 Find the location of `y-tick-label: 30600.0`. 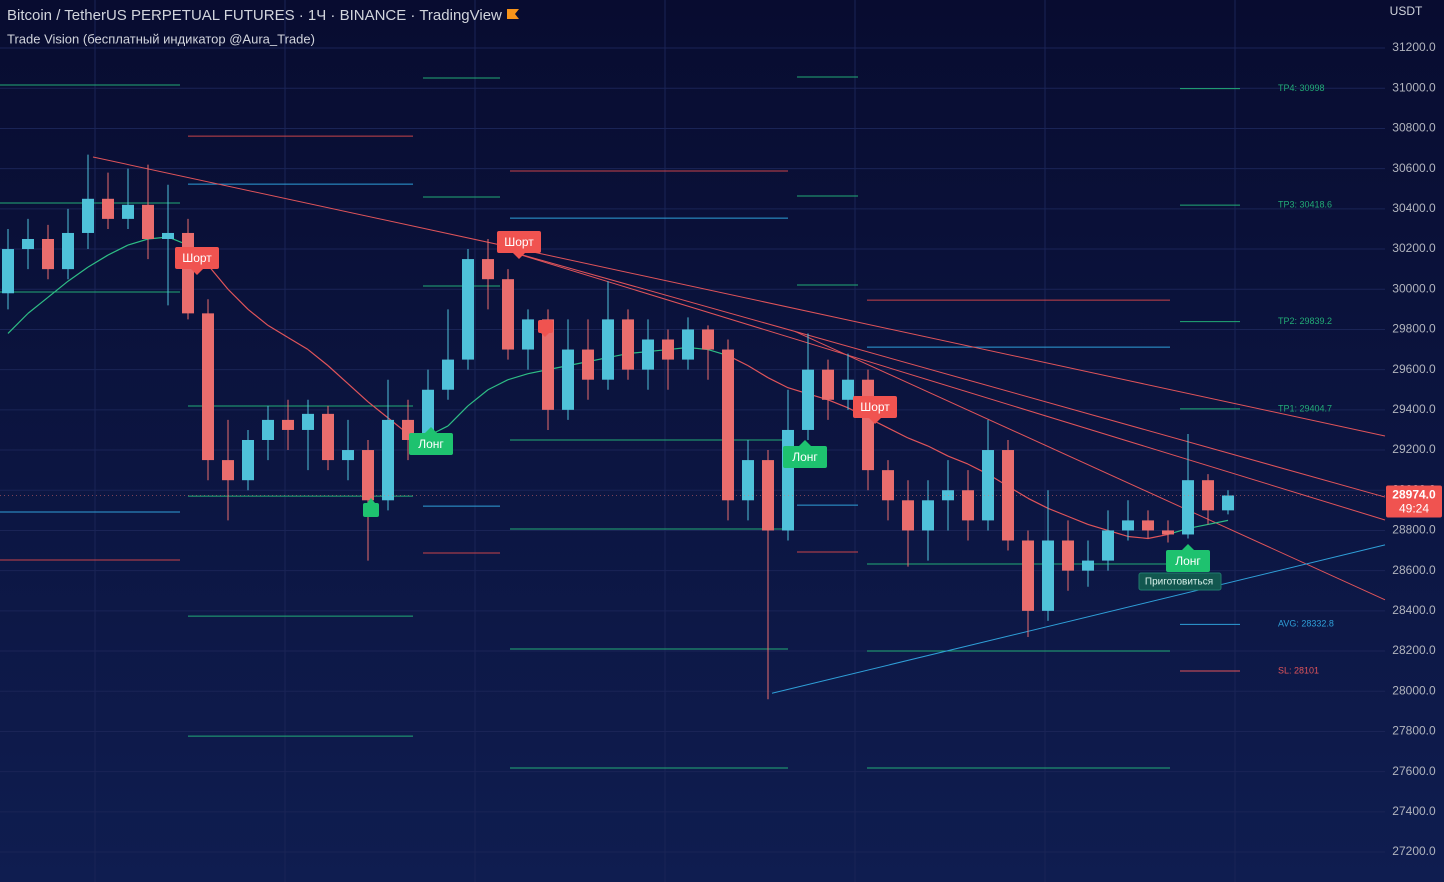

y-tick-label: 30600.0 is located at coordinates (1414, 168).